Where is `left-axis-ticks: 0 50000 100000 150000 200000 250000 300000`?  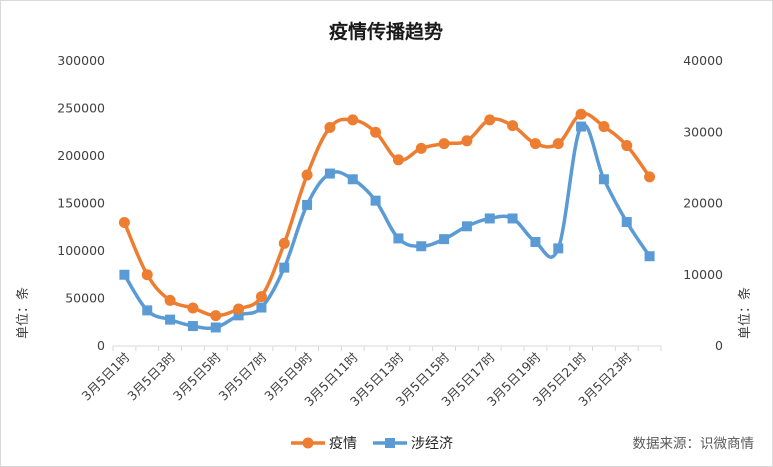 left-axis-ticks: 0 50000 100000 150000 200000 250000 300000 is located at coordinates (81, 203).